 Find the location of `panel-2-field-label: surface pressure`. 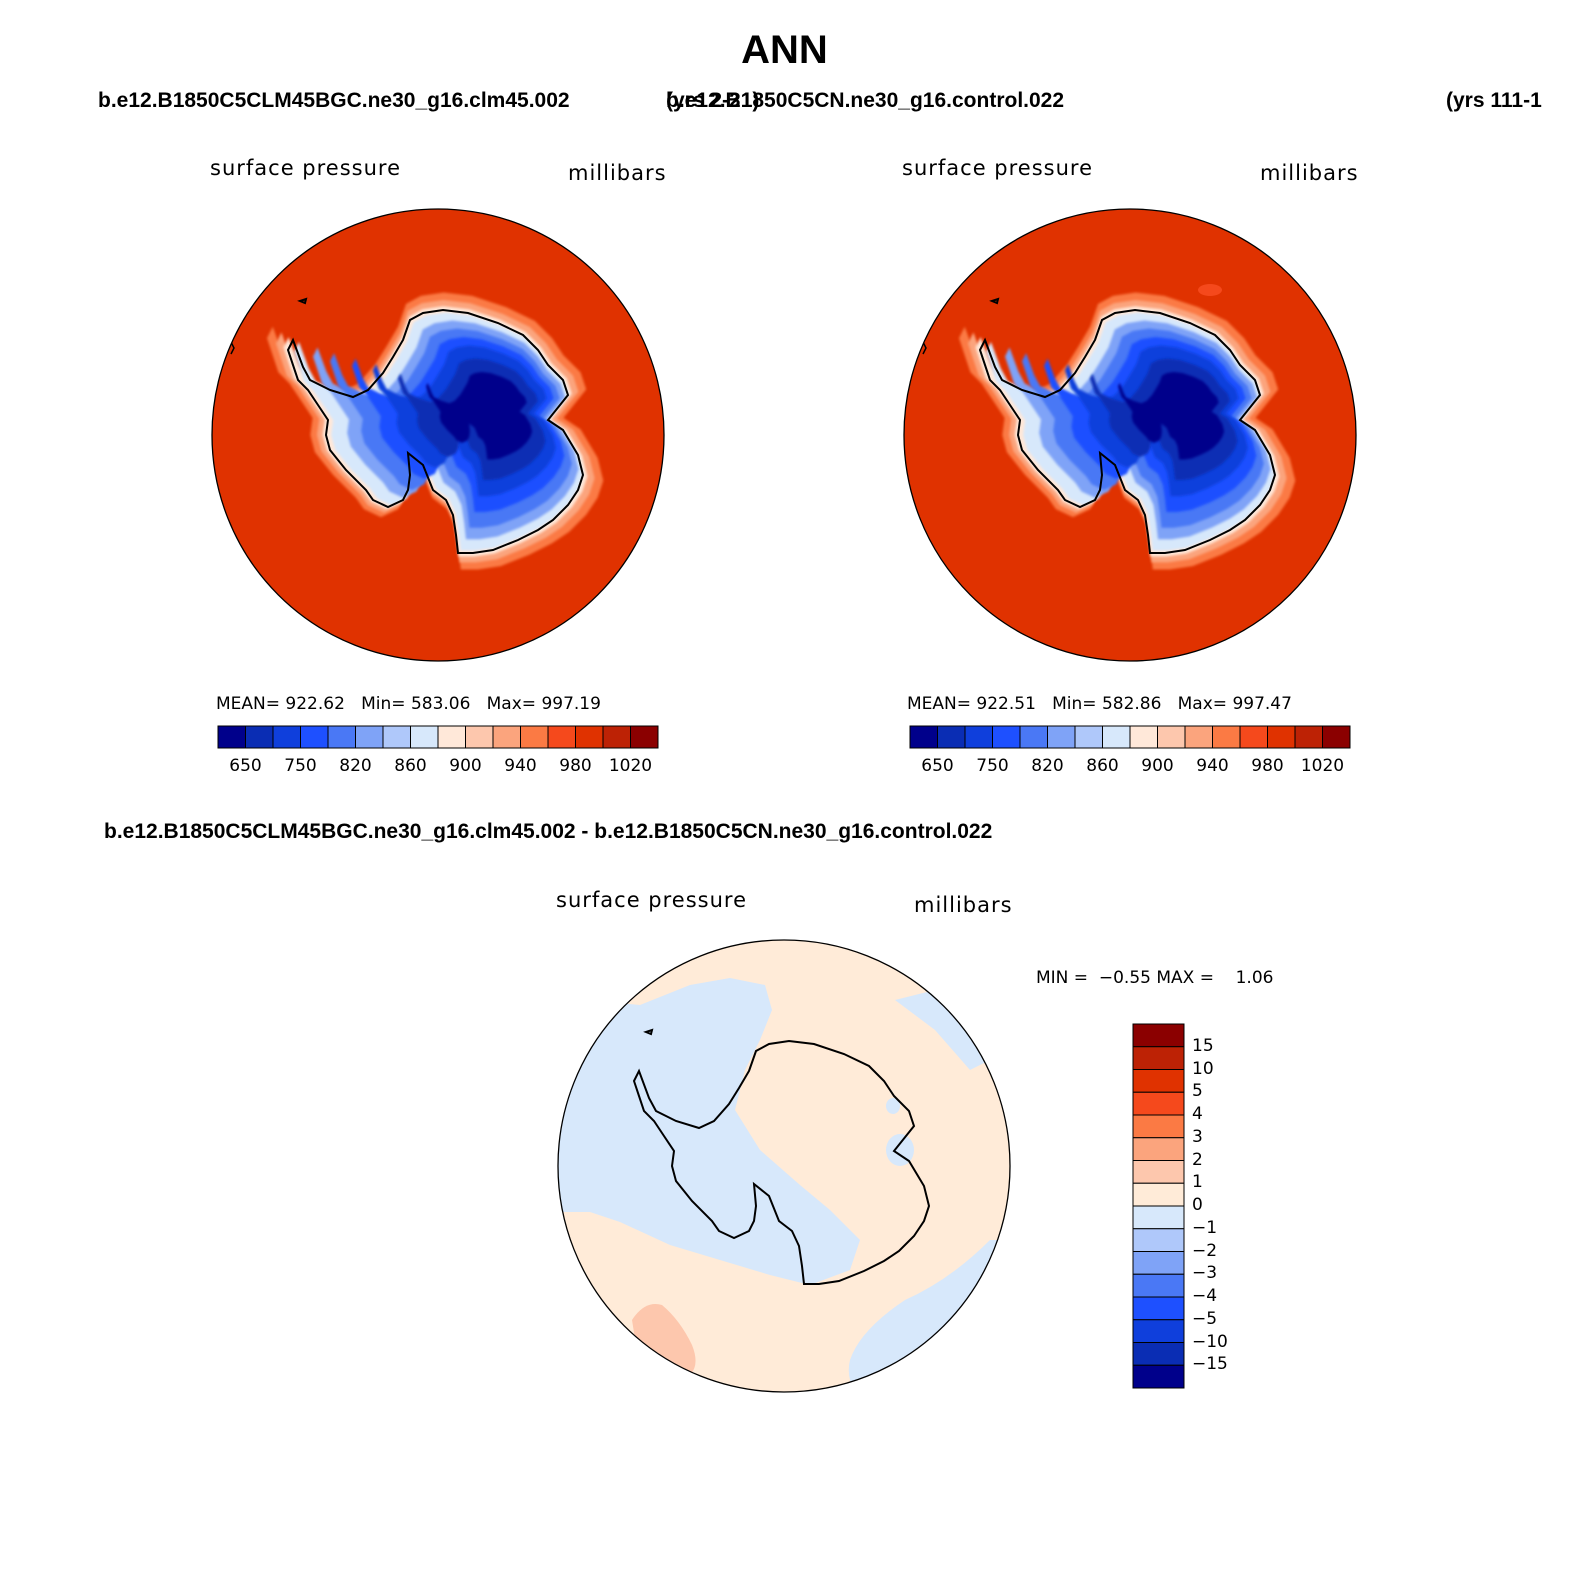

panel-2-field-label: surface pressure is located at coordinates (997, 168).